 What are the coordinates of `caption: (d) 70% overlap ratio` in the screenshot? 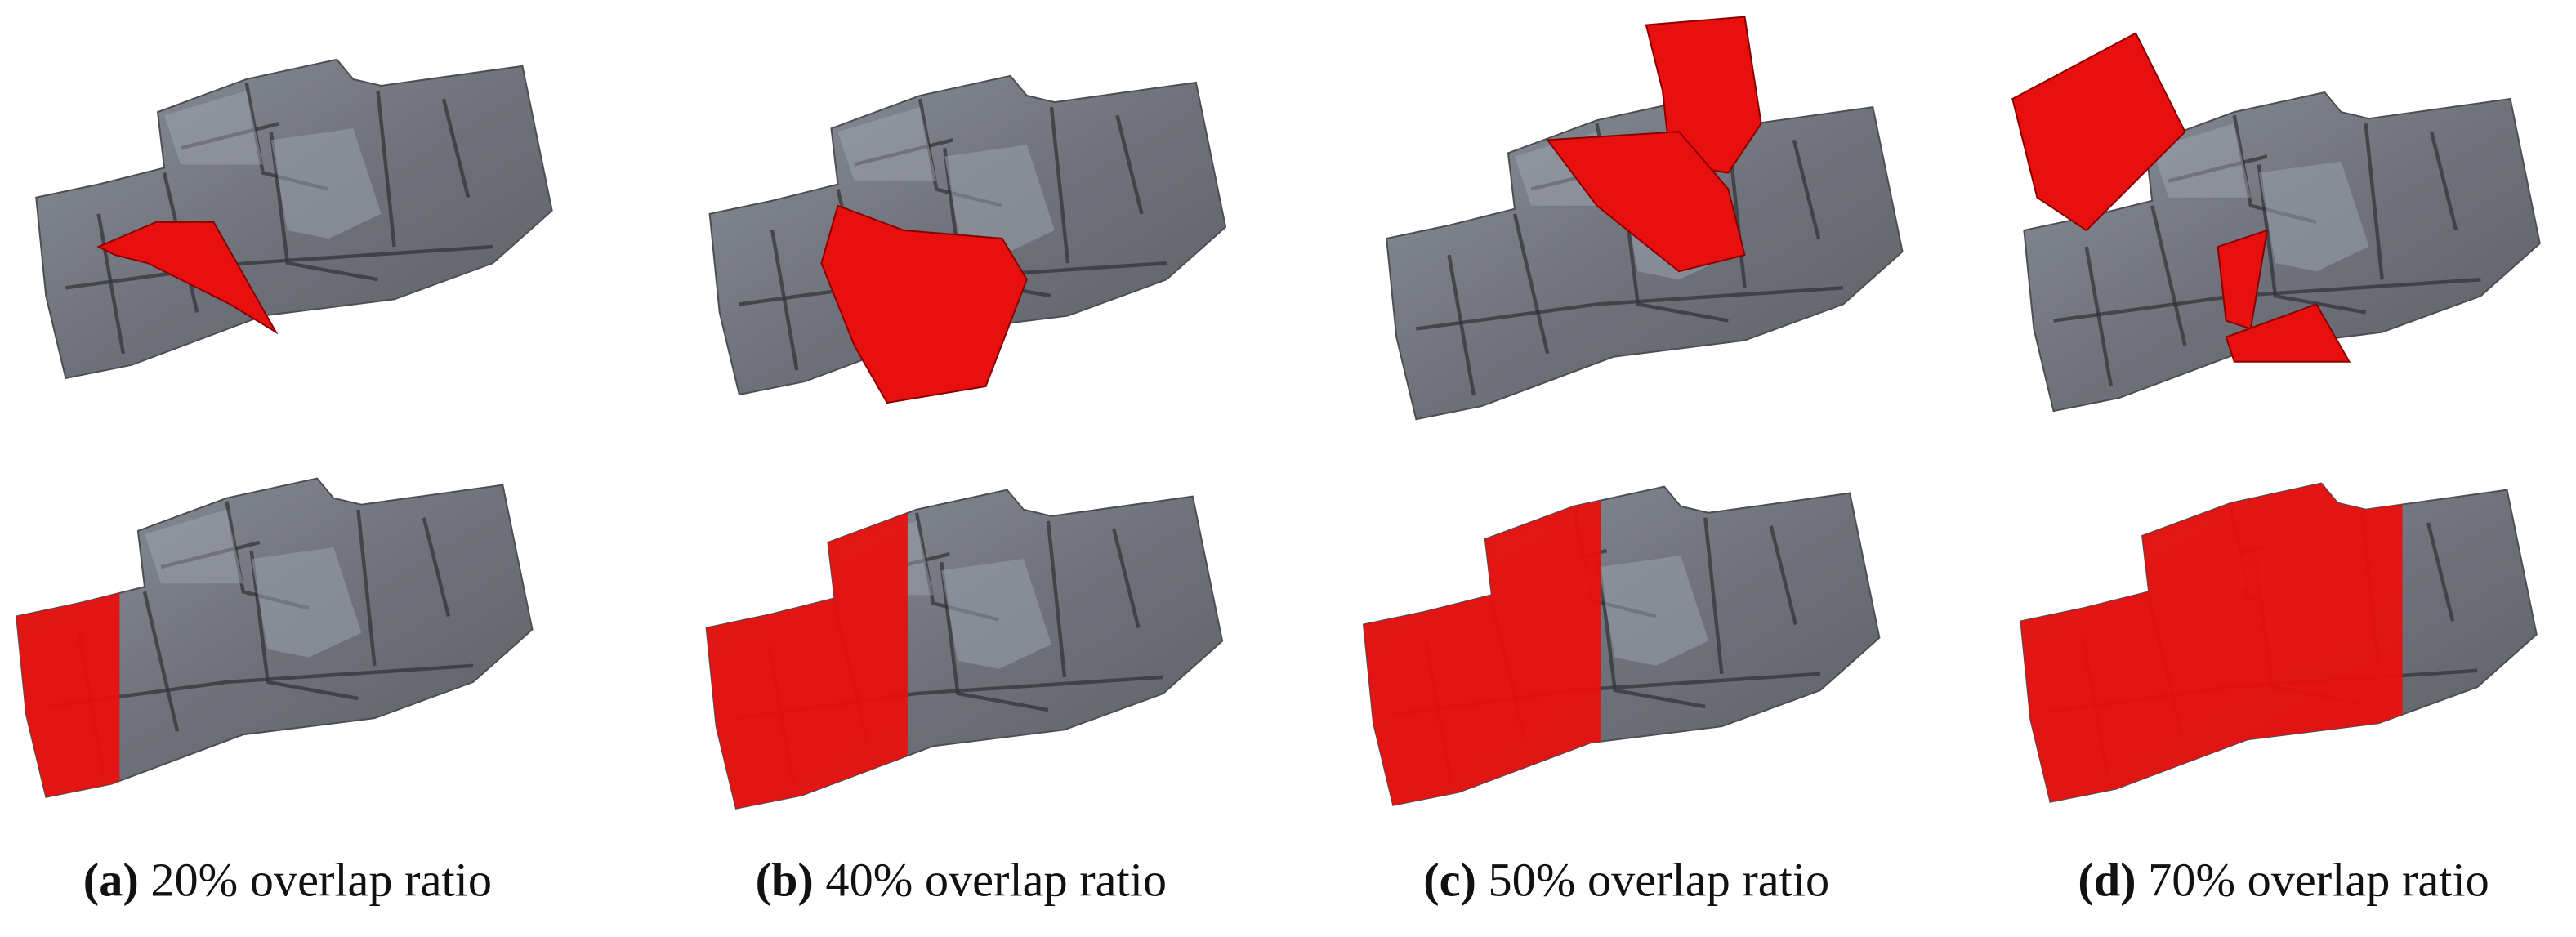 It's located at (2284, 880).